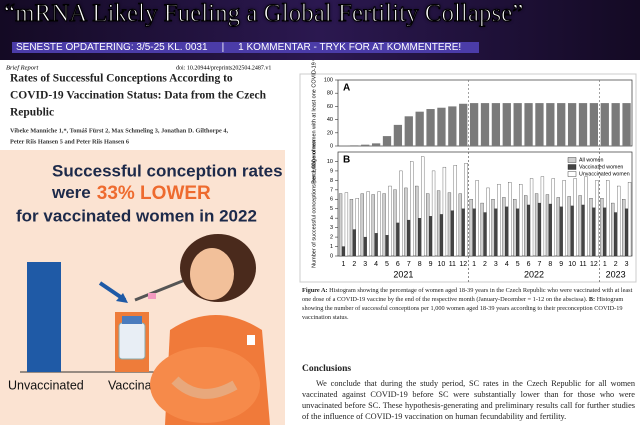 Image resolution: width=640 pixels, height=425 pixels. Describe the element at coordinates (601, 167) in the screenshot. I see `legend-label: Vaccinated women` at that location.